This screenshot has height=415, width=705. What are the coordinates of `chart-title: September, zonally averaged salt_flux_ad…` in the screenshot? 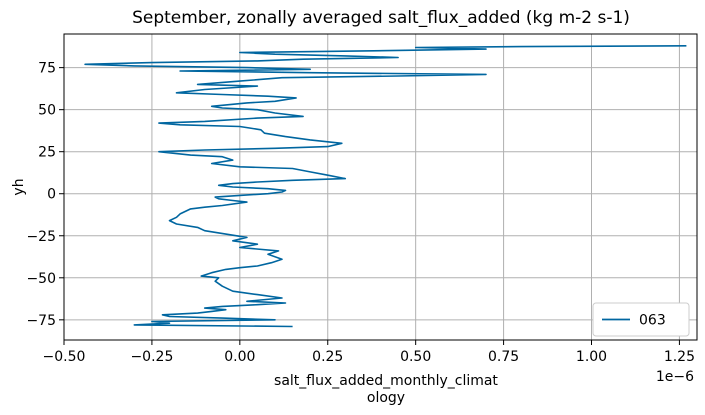 It's located at (381, 18).